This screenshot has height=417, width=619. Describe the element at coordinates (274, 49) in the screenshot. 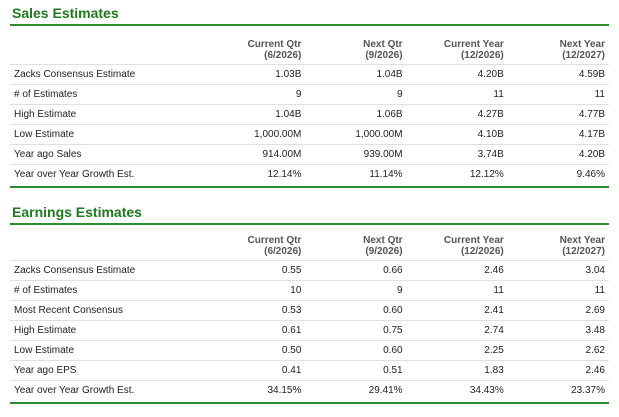

I see `sales-header-col: Current Qtr (6/2026)` at that location.